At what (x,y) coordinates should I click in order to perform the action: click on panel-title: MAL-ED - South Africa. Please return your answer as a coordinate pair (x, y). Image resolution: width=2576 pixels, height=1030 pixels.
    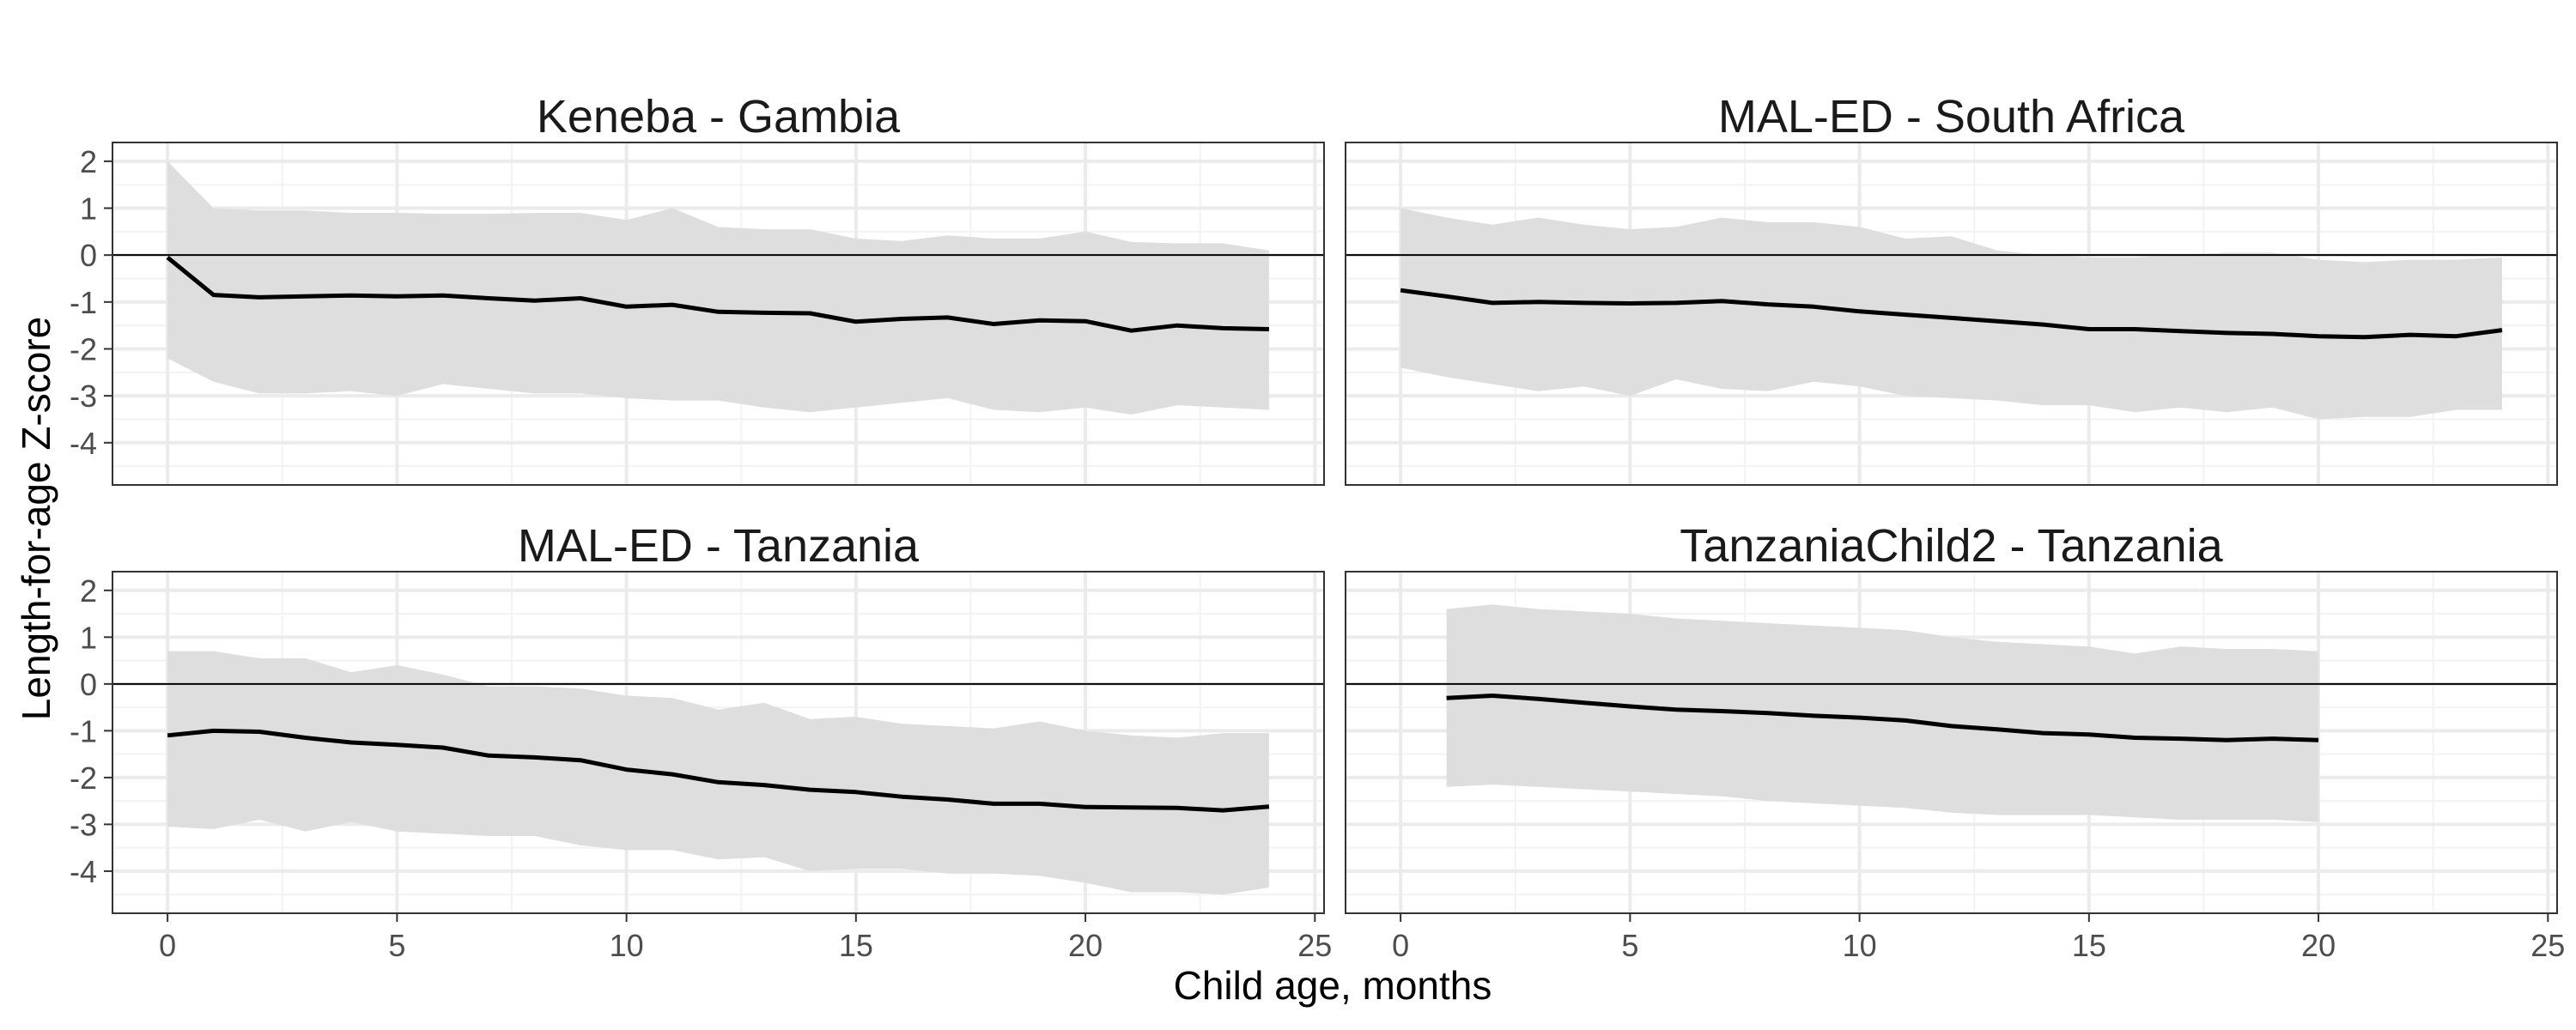
    Looking at the image, I should click on (1952, 116).